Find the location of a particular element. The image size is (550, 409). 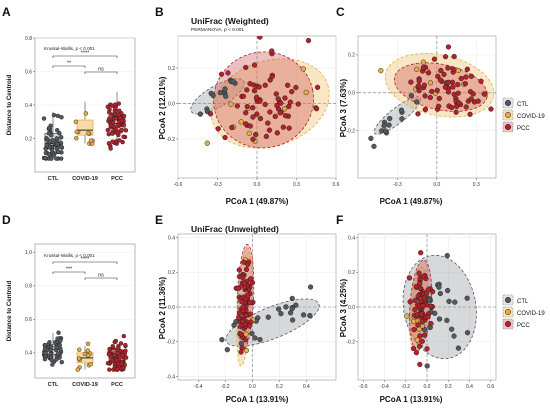

panel-a-annotation: Kruskal-Wallis, p < 0.001 is located at coordinates (69, 48).